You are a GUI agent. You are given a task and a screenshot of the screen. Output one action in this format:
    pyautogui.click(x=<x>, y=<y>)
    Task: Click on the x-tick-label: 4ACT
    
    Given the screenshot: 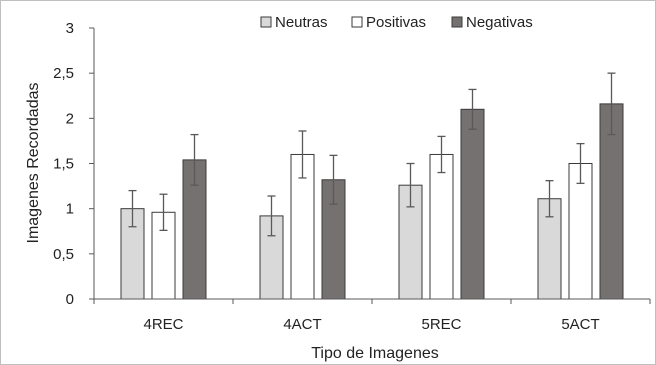 What is the action you would take?
    pyautogui.click(x=302, y=324)
    